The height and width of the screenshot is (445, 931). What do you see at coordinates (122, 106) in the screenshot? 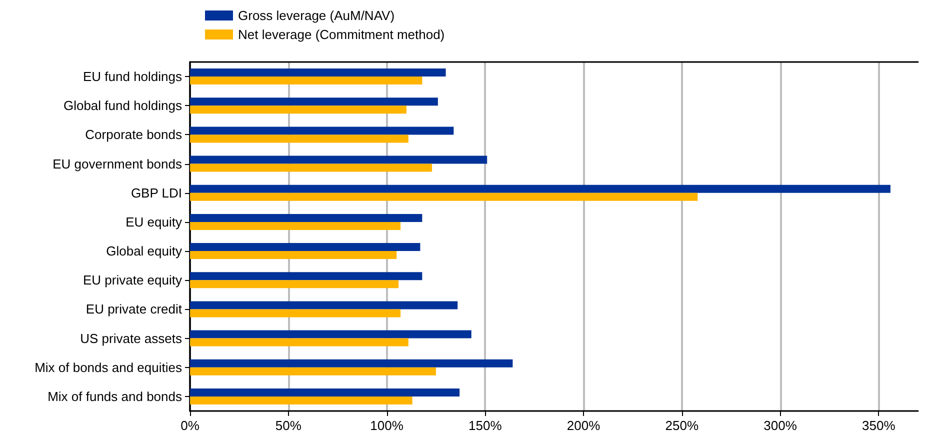
I see `y-tick-label: Global fund holdings` at bounding box center [122, 106].